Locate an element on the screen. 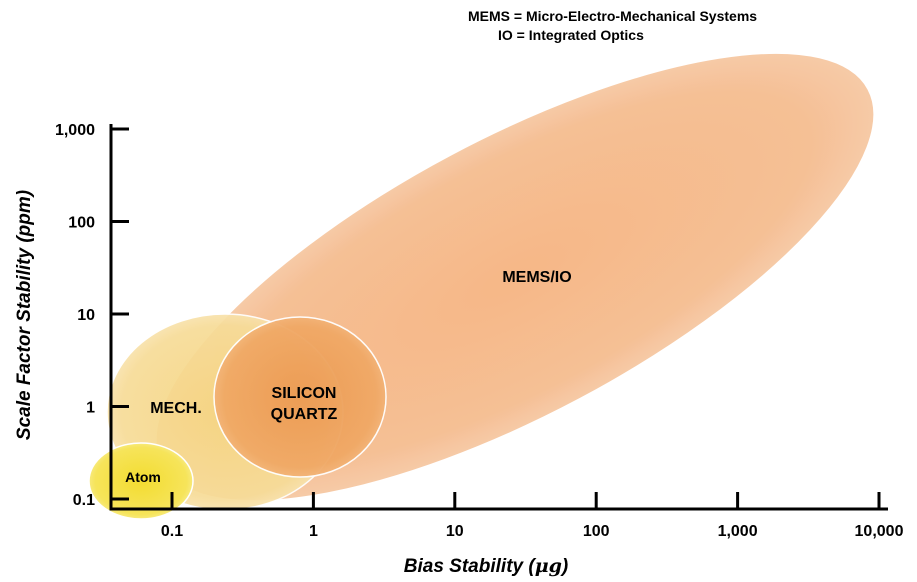  legend-line-mems: MEMS = Micro-Electro-Mechanical Systems is located at coordinates (613, 16).